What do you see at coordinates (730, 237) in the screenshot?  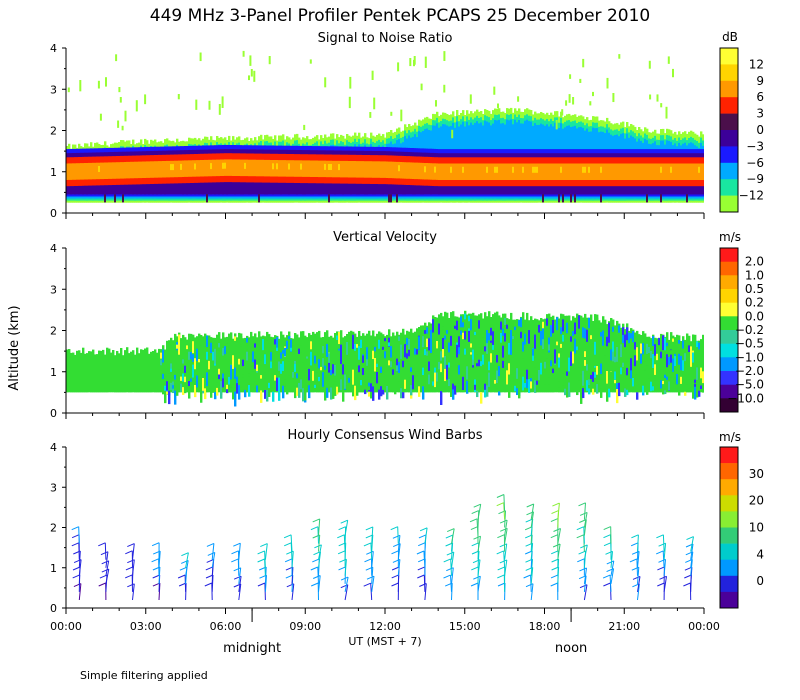 I see `colorbar-unit: m/s` at bounding box center [730, 237].